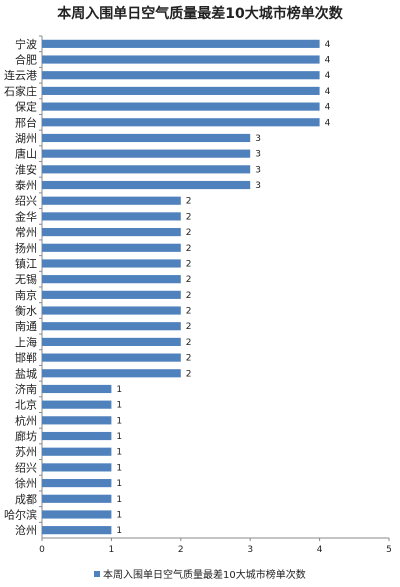  Describe the element at coordinates (26, 530) in the screenshot. I see `category-label: 沧州` at that location.